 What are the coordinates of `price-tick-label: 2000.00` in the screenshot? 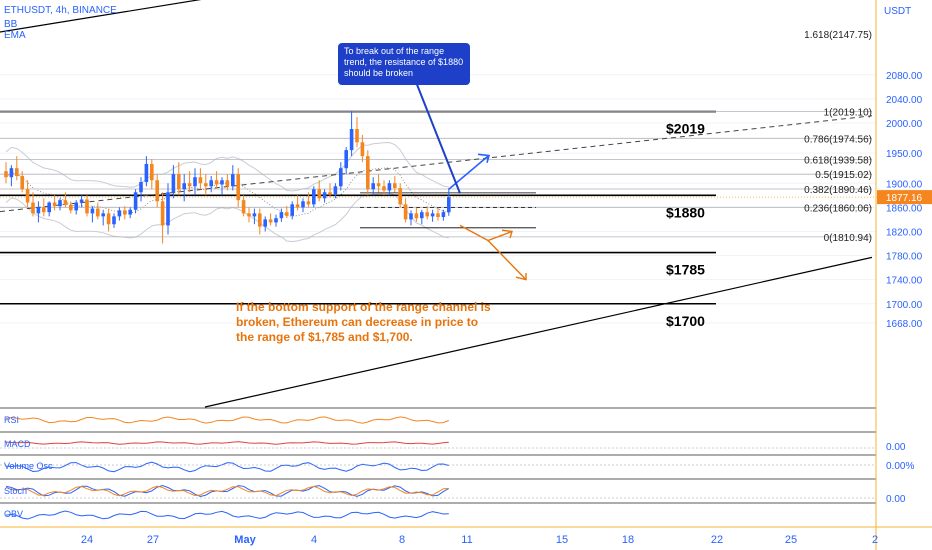 It's located at (904, 124).